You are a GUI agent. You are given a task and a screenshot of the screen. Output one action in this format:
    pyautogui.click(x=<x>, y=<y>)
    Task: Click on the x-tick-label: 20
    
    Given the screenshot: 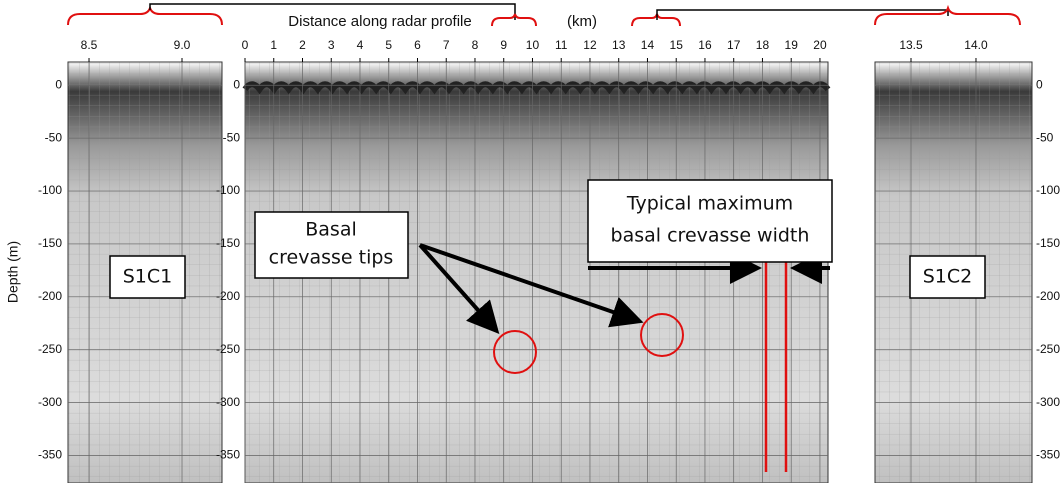 What is the action you would take?
    pyautogui.click(x=820, y=45)
    